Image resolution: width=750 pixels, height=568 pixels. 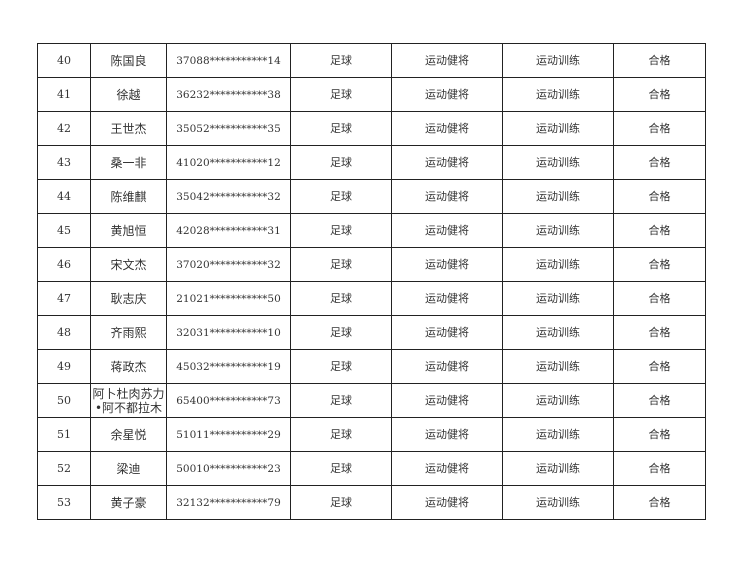 What do you see at coordinates (128, 196) in the screenshot?
I see `athlete-name-cell: 陈维麒` at bounding box center [128, 196].